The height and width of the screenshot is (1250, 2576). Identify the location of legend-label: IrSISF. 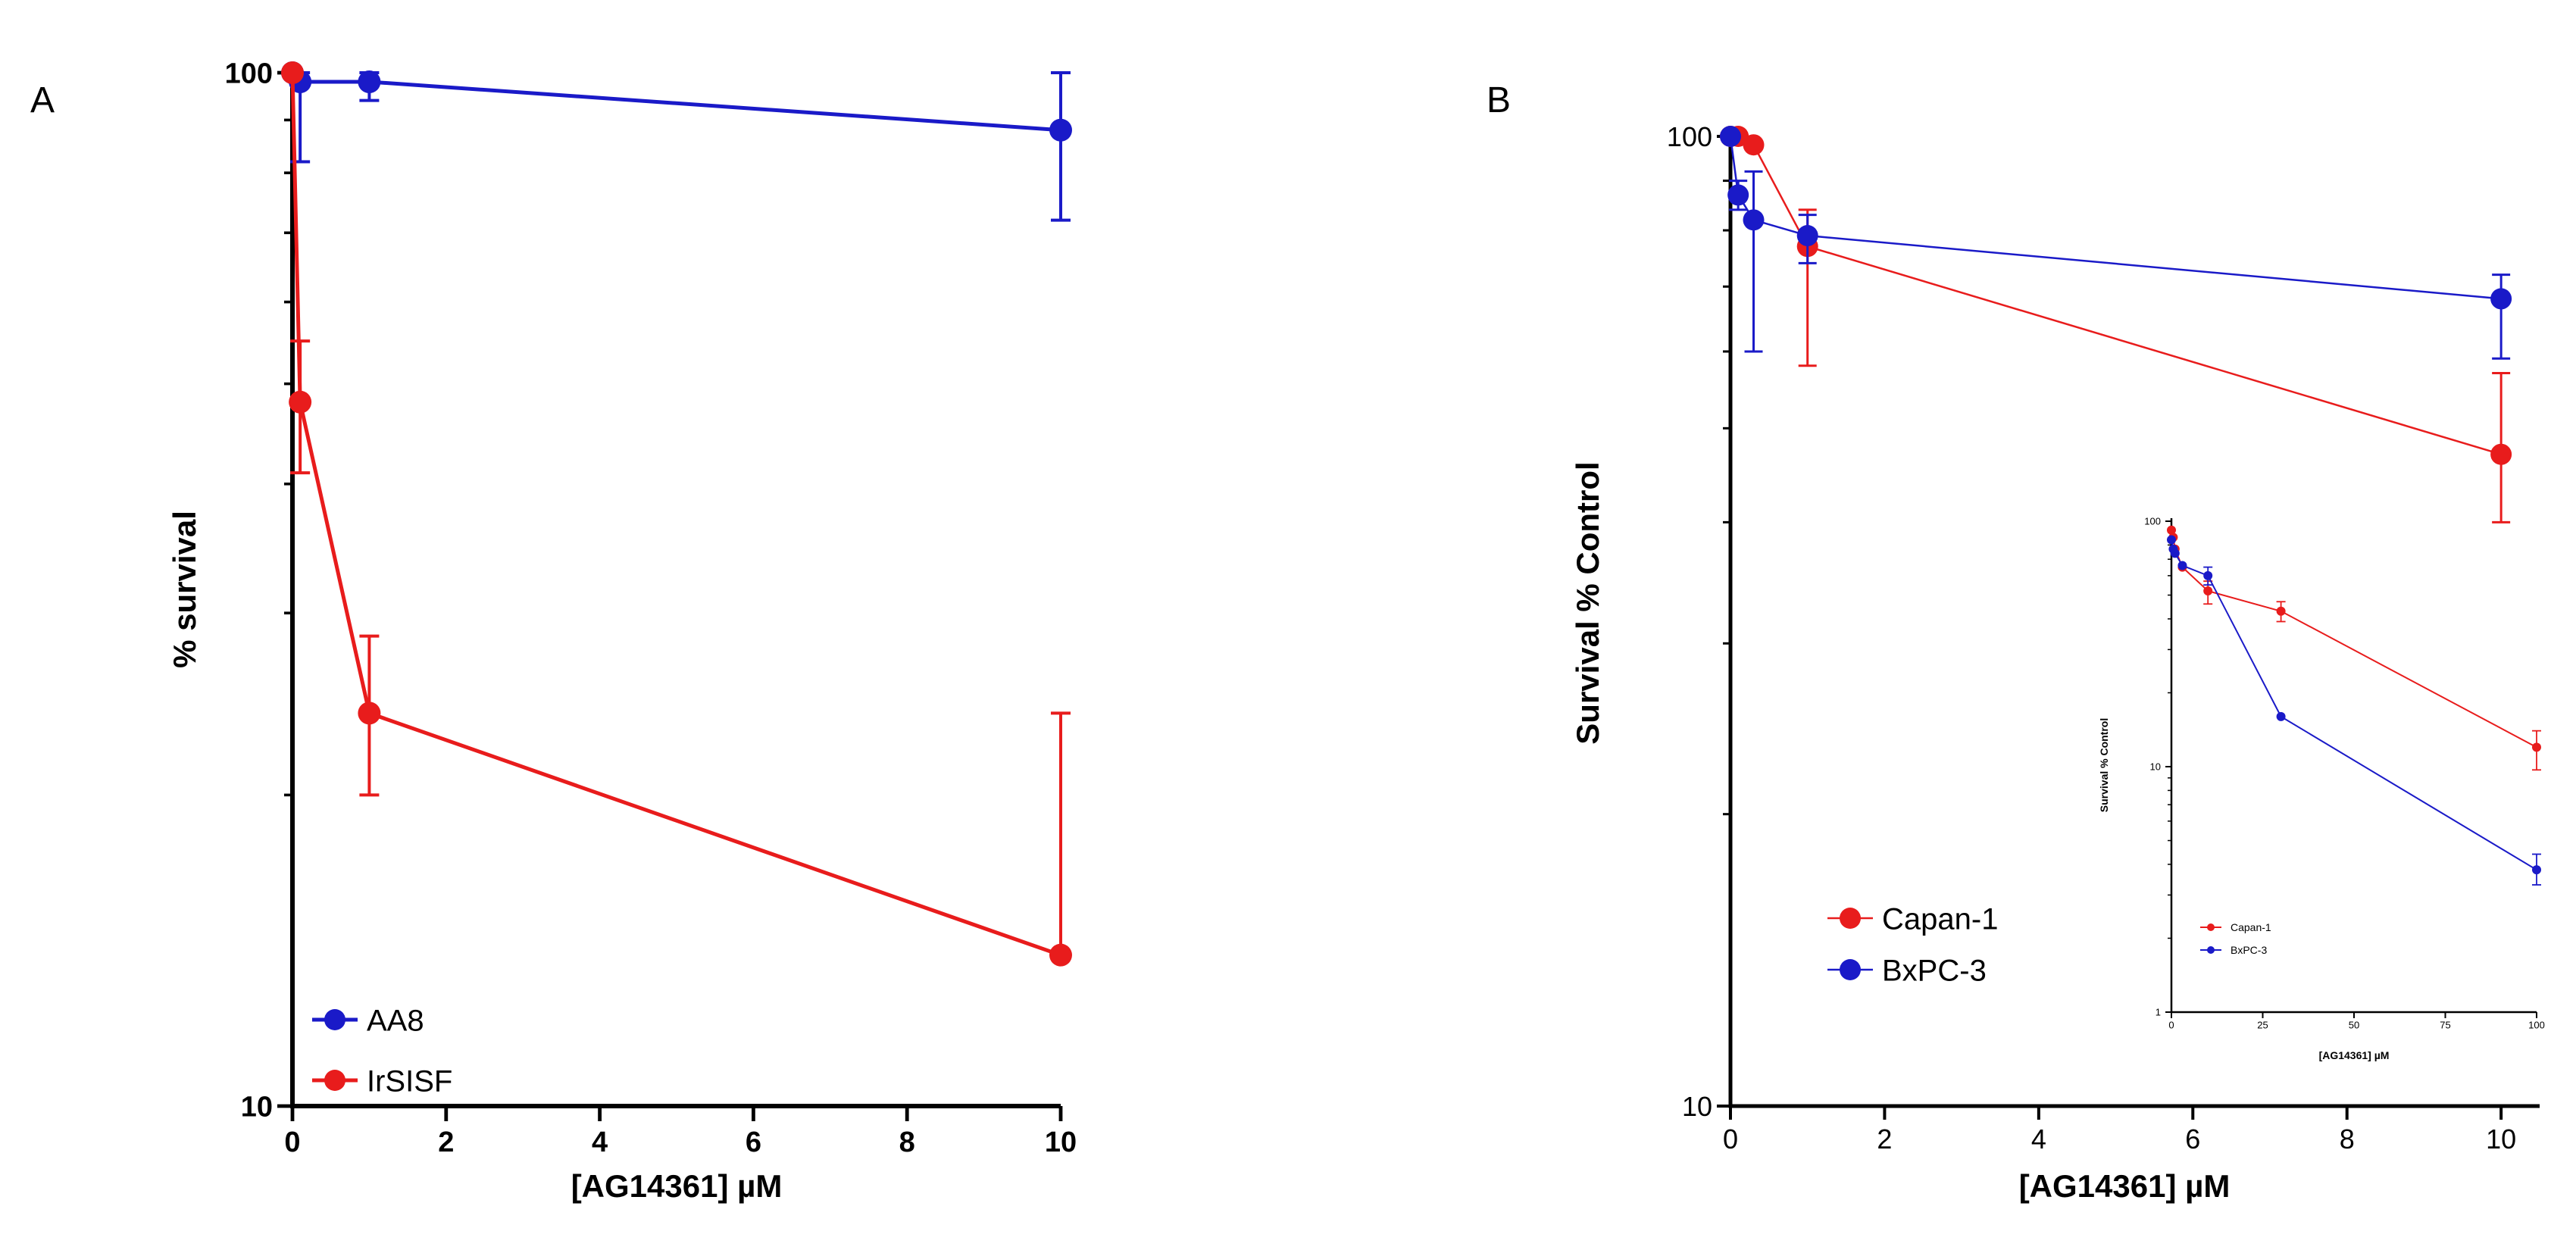
(410, 1081).